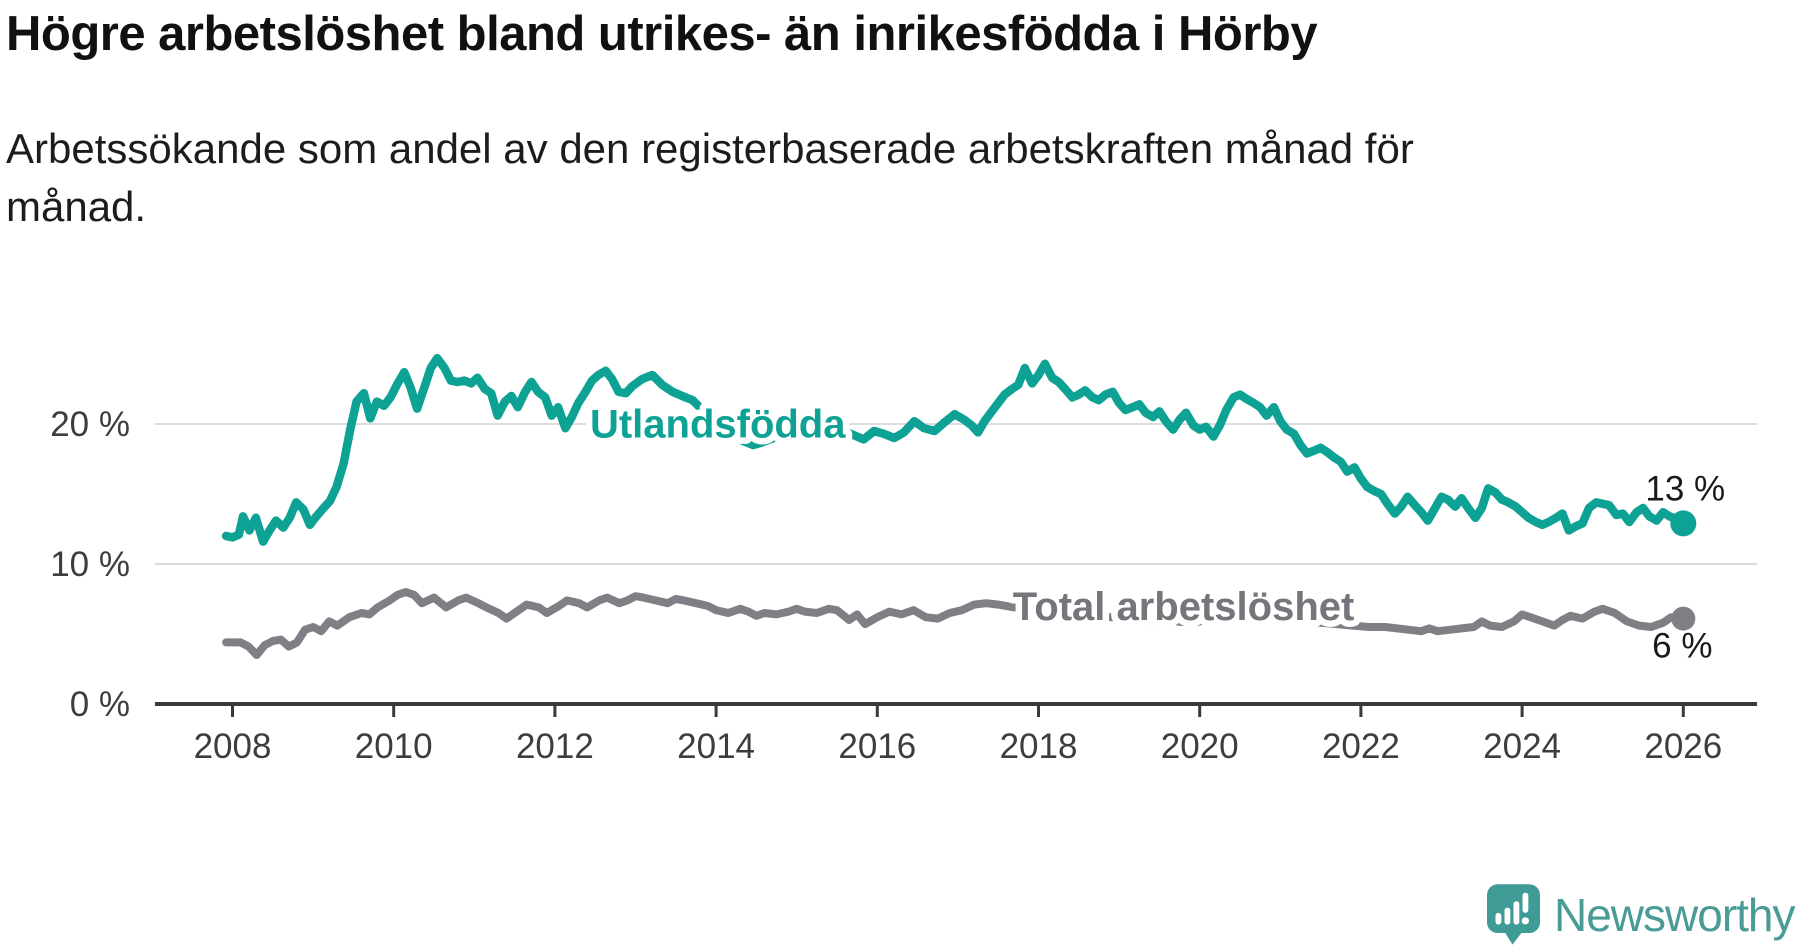  I want to click on newsworthy-logo: Newsworthy, so click(1642, 915).